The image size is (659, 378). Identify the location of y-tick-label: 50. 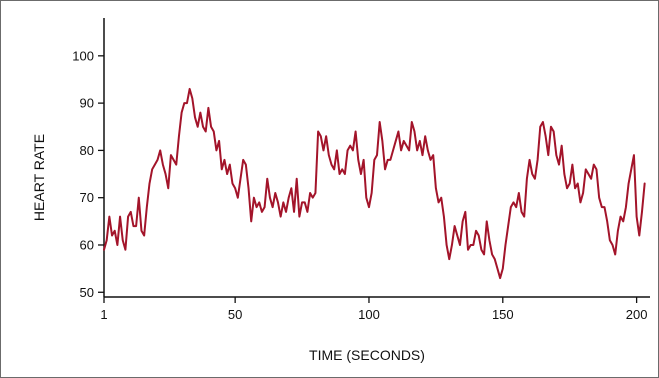
(87, 292).